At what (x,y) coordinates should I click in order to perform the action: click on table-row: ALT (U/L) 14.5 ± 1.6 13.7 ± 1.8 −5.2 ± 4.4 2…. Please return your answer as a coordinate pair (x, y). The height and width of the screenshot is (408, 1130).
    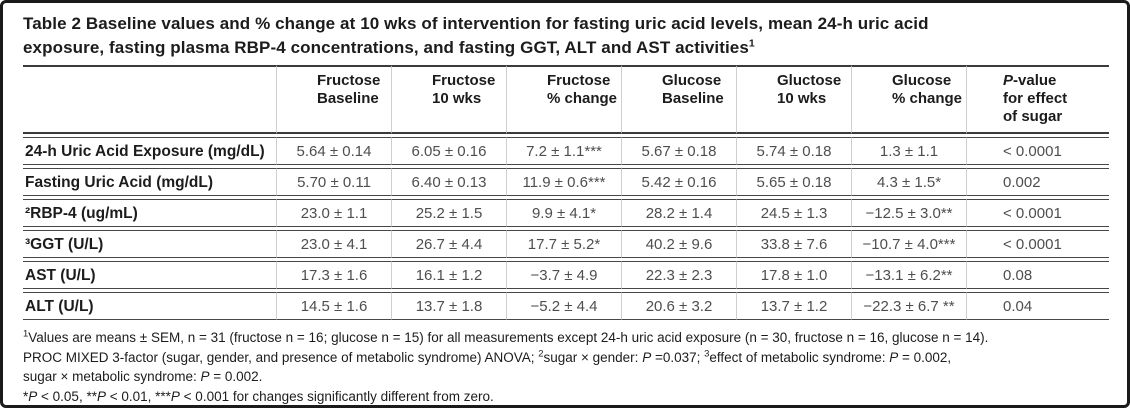
    Looking at the image, I should click on (566, 306).